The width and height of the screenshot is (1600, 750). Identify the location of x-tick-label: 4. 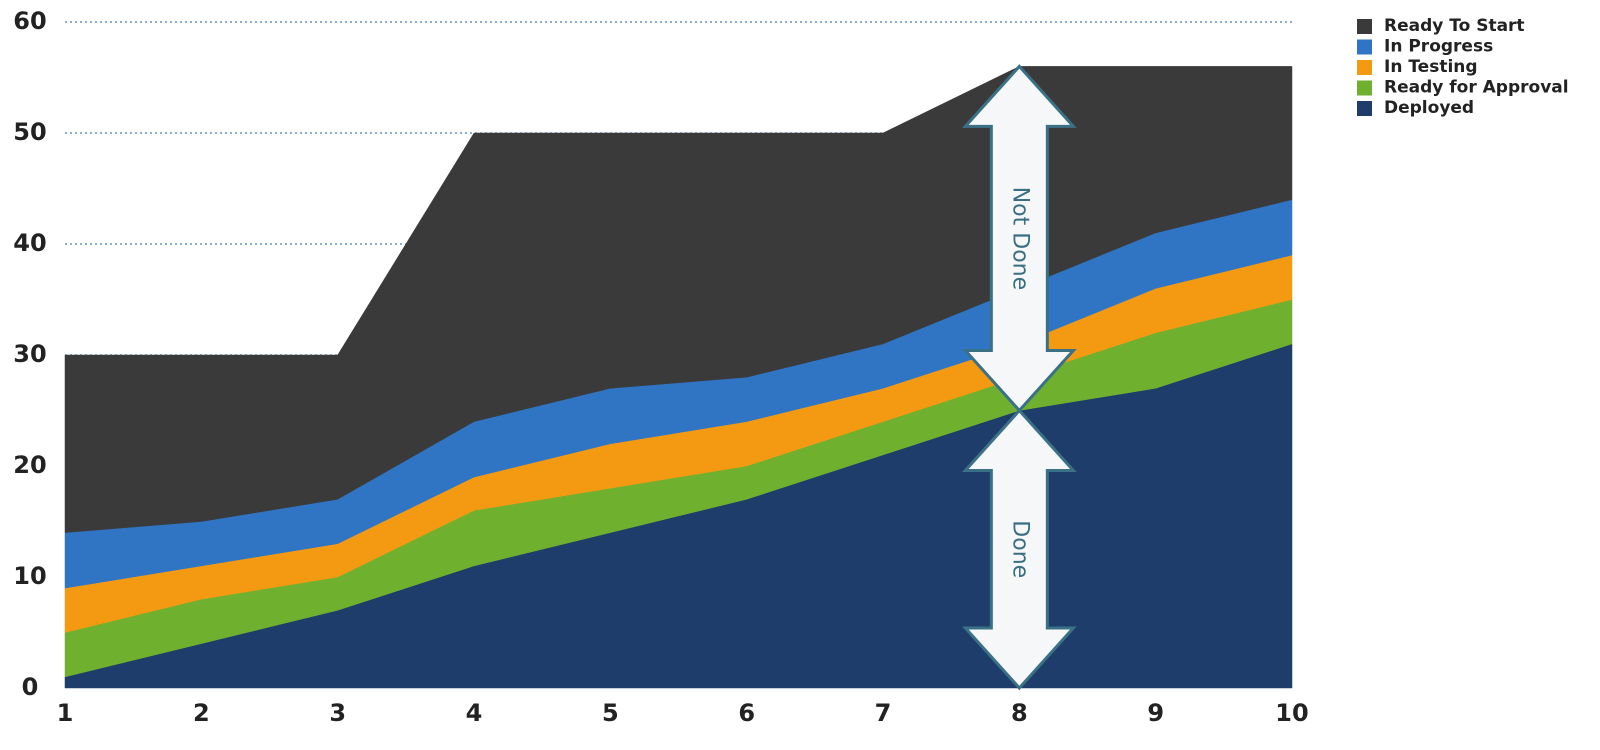
(474, 713).